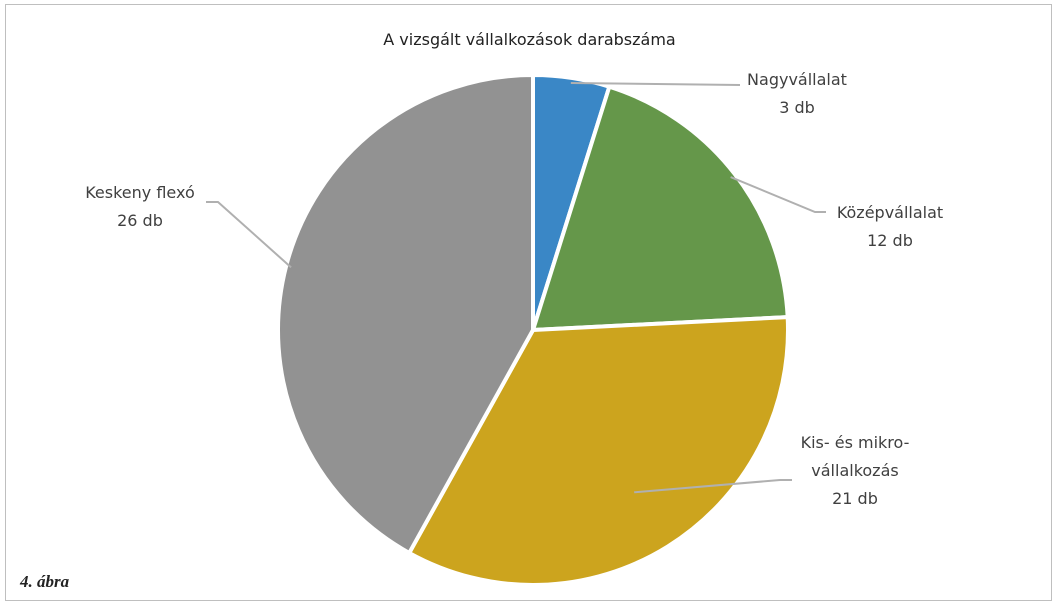 The width and height of the screenshot is (1059, 607). I want to click on data-label: Nagyvállalat 3 db, so click(797, 94).